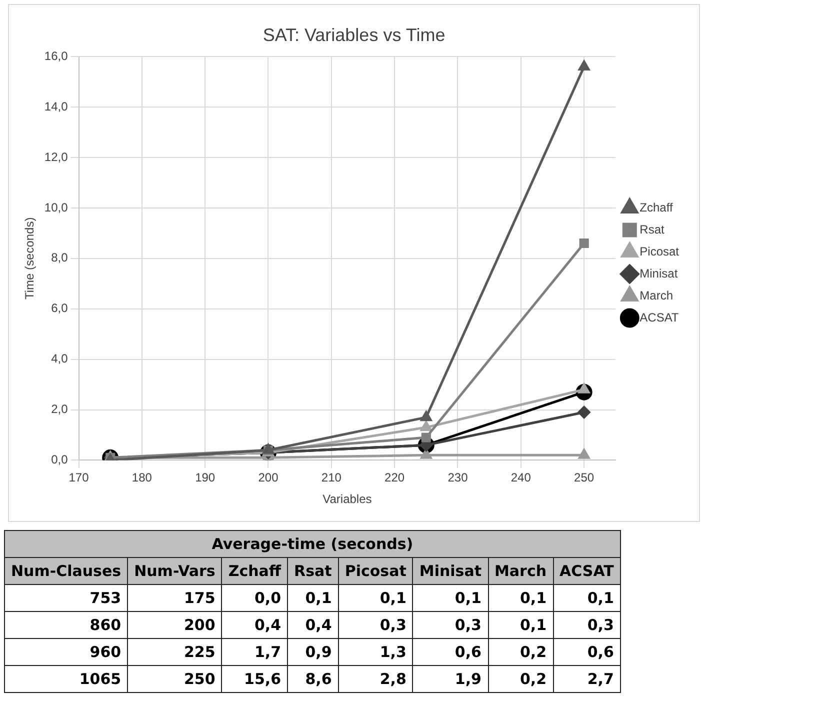 This screenshot has width=821, height=718. I want to click on text: 960, so click(66, 652).